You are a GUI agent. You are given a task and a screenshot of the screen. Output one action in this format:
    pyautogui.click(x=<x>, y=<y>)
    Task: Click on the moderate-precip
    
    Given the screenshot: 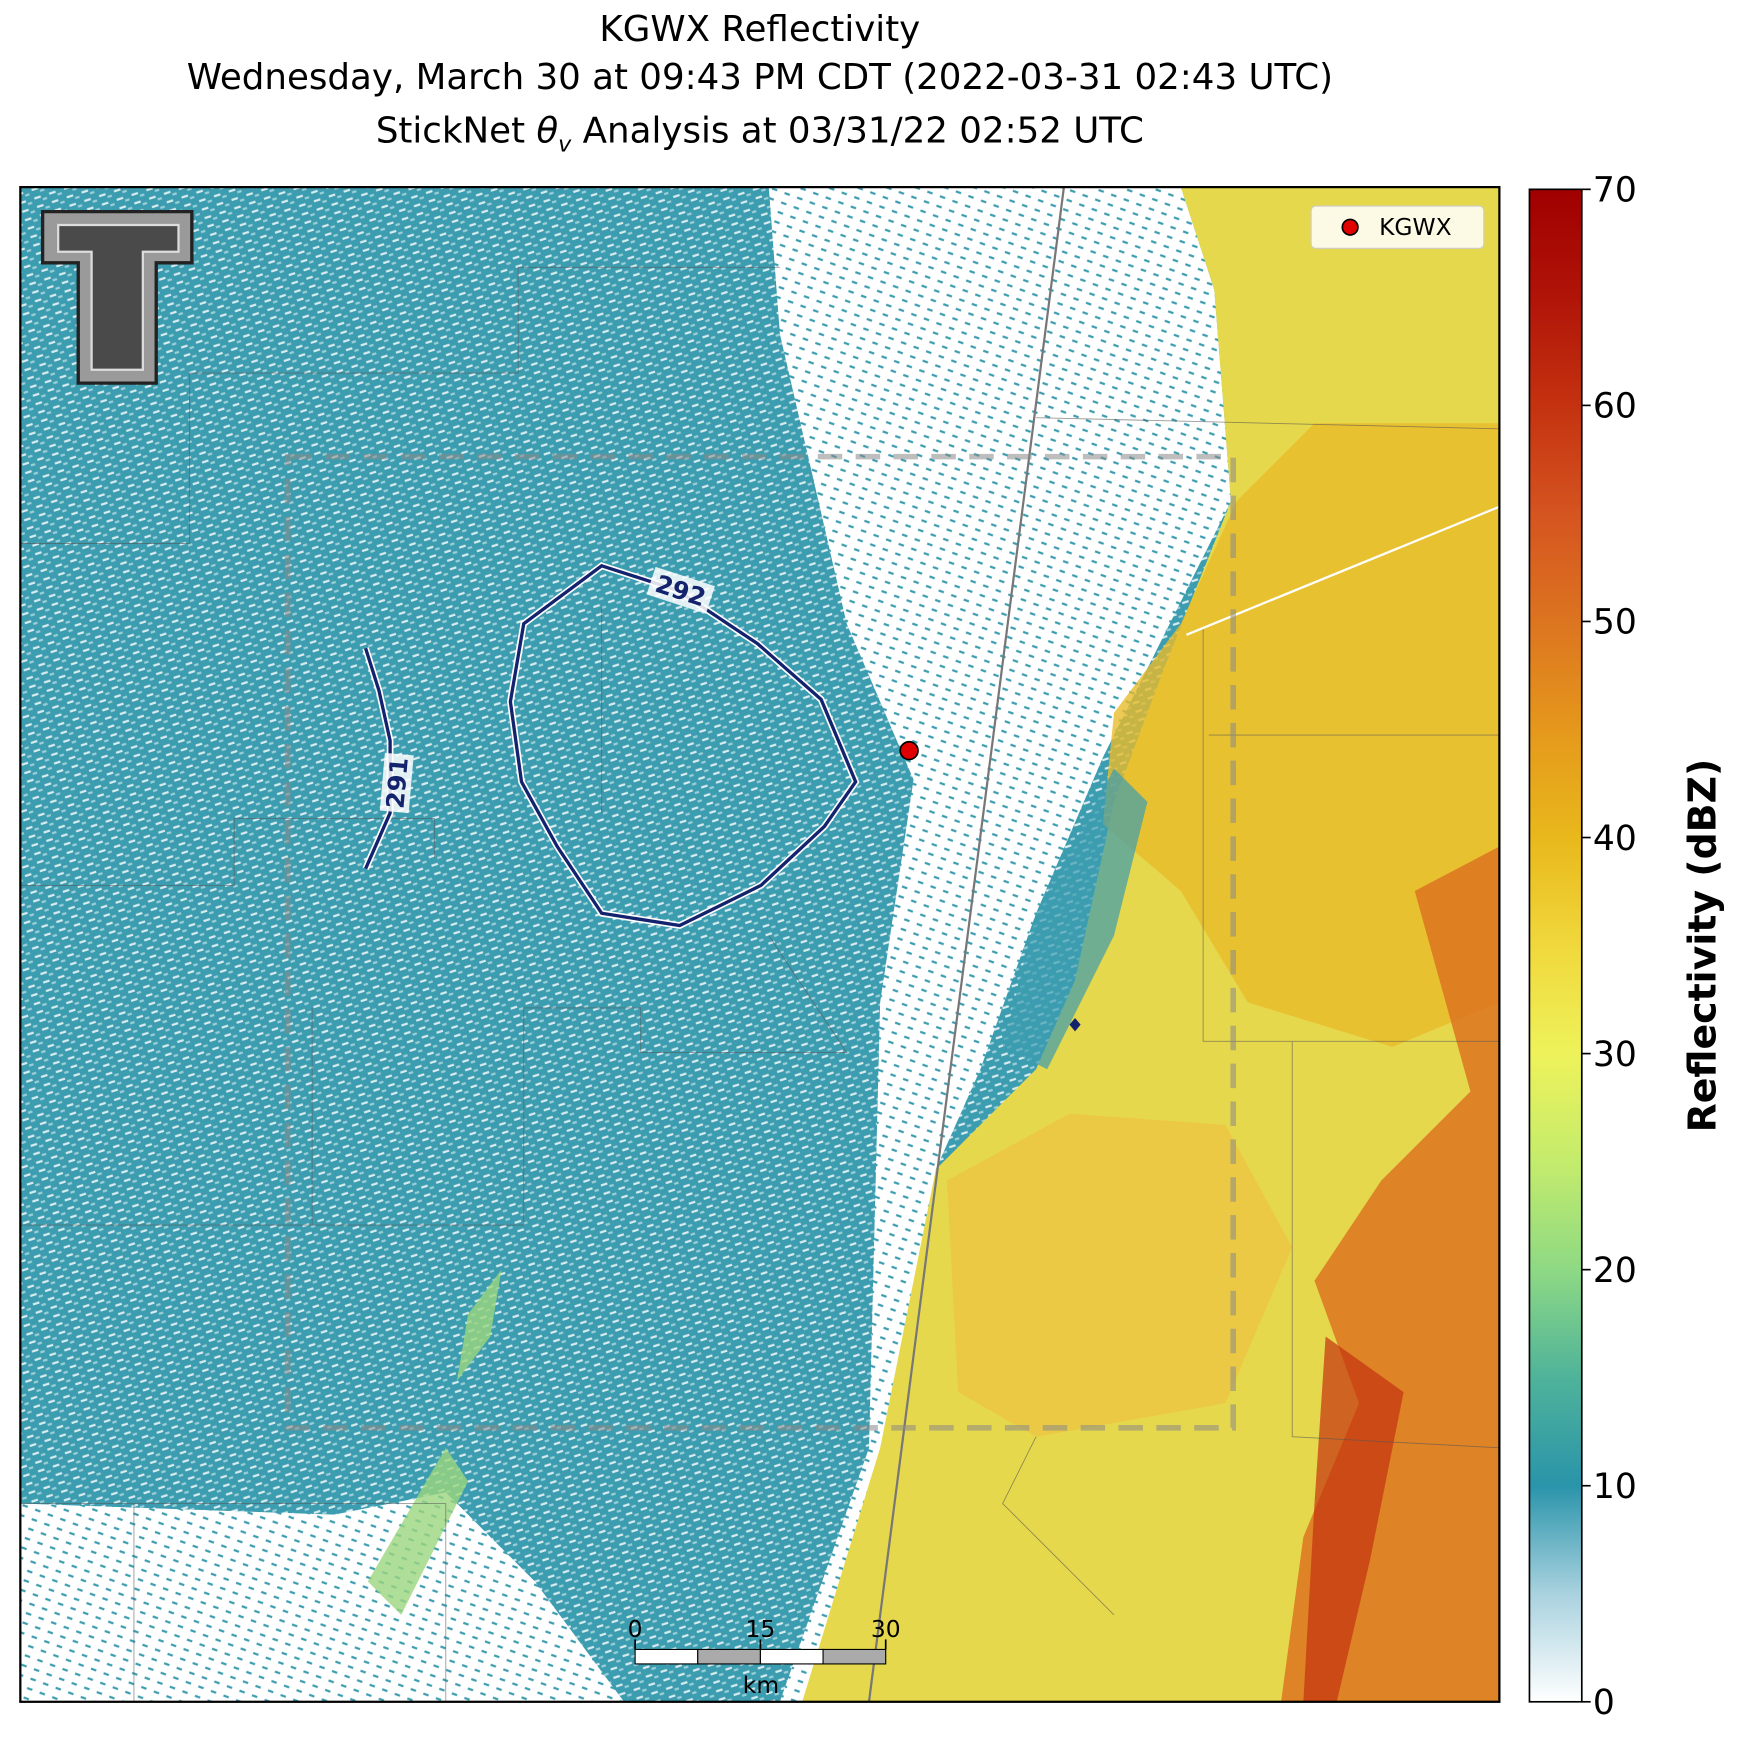 What is the action you would take?
    pyautogui.click(x=1119, y=1275)
    